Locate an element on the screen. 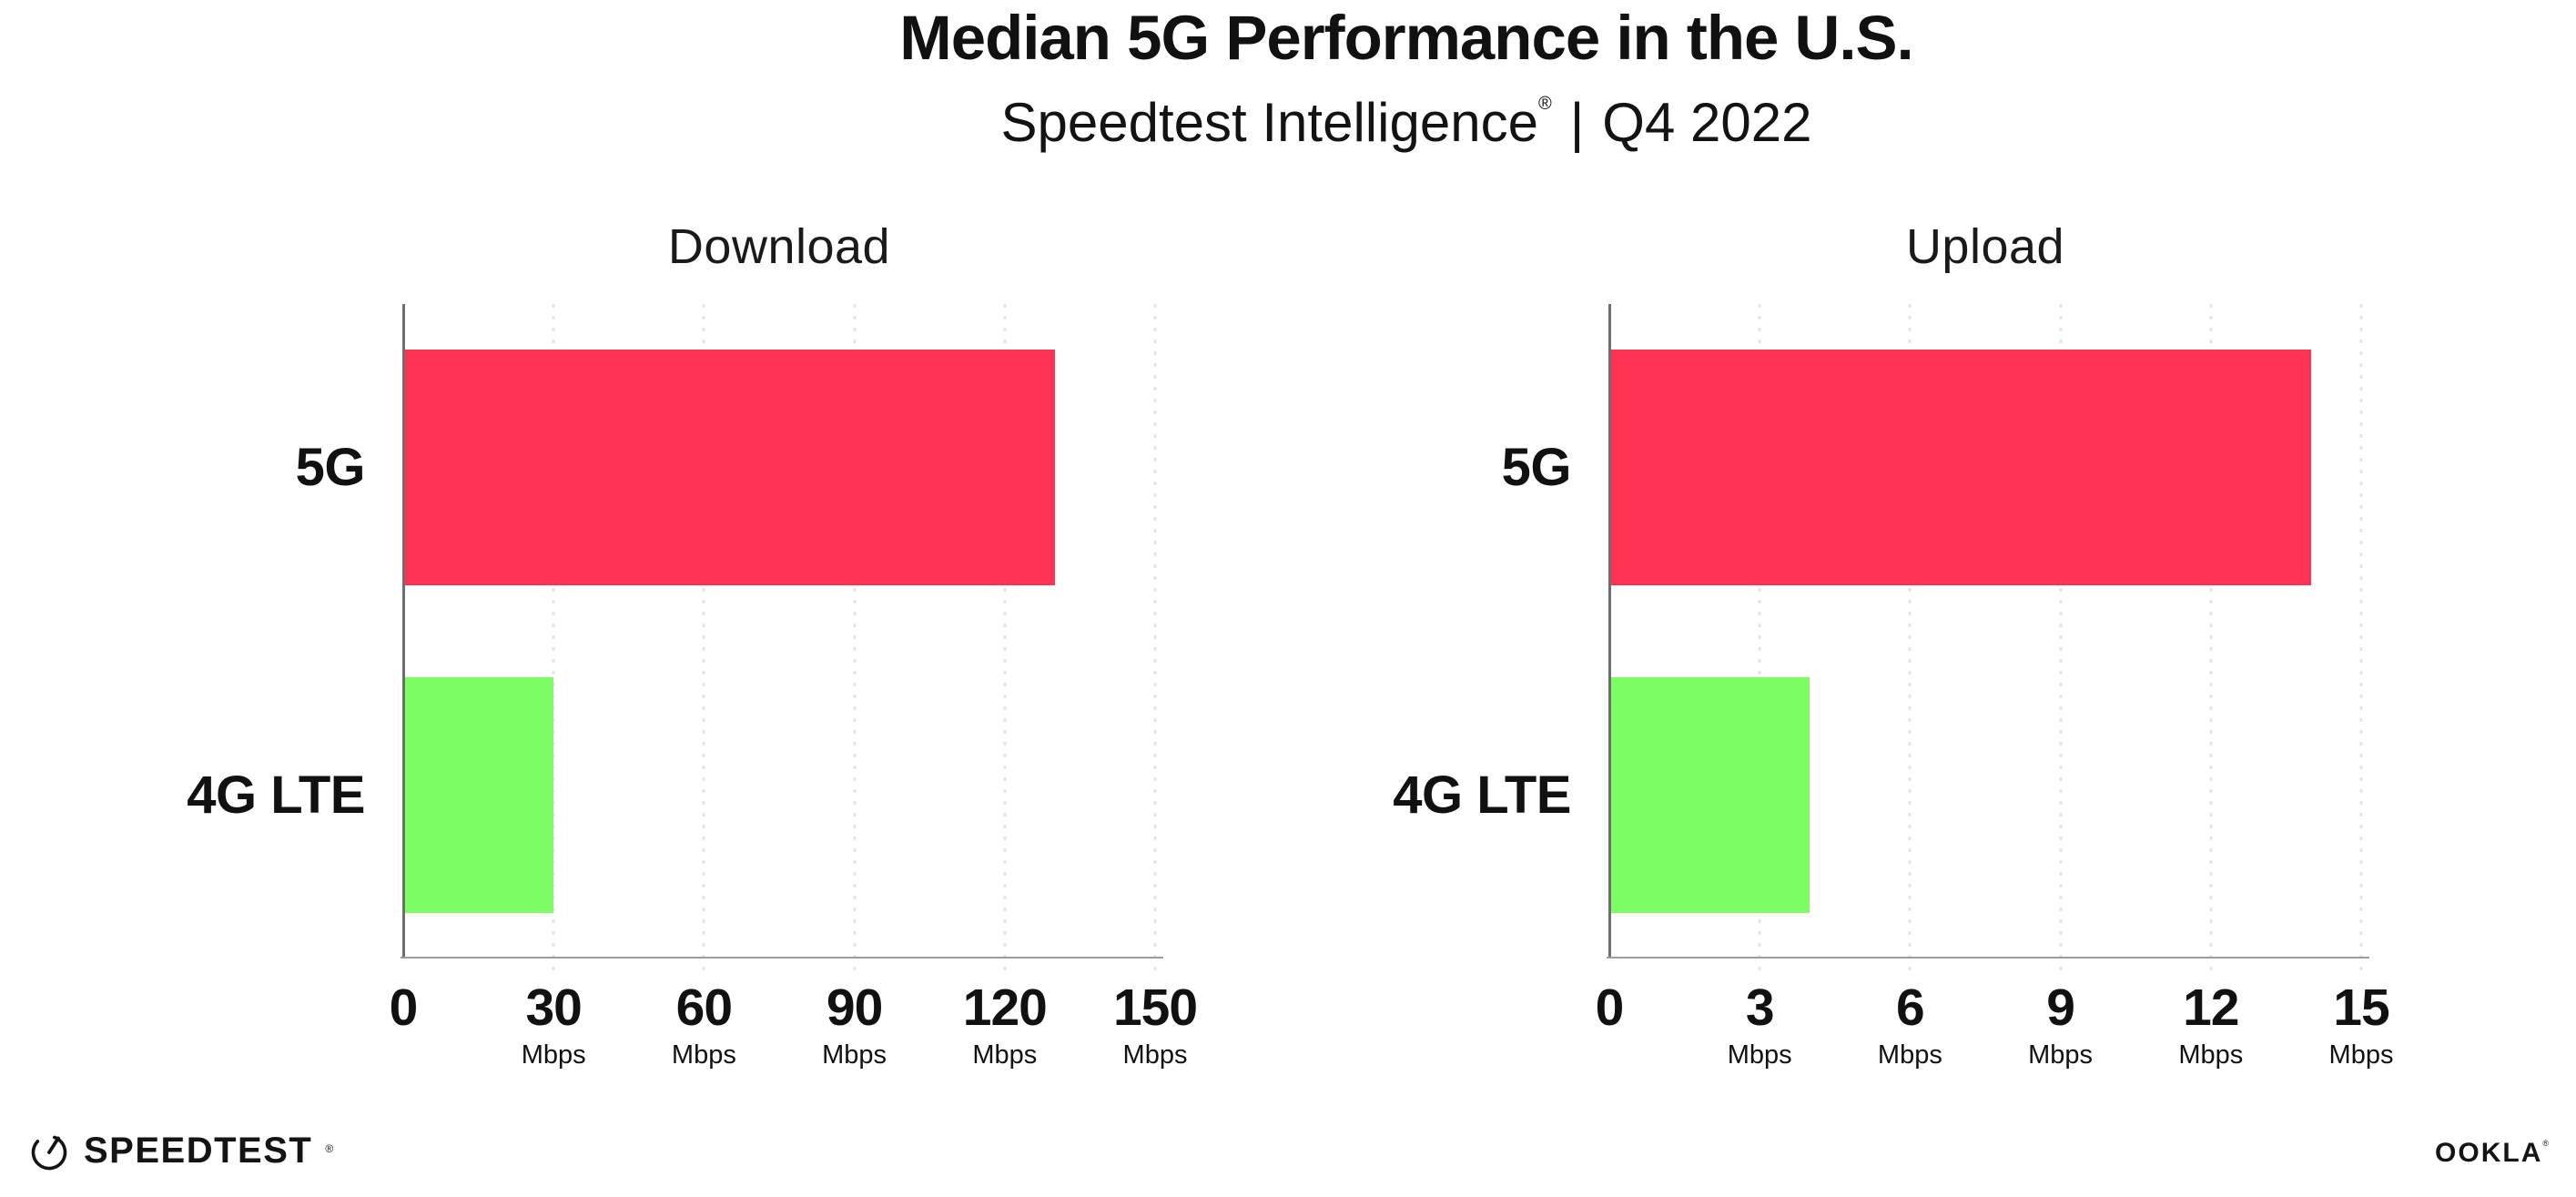 The image size is (2576, 1197). page-title: Median 5G Performance in the U.S. is located at coordinates (1406, 38).